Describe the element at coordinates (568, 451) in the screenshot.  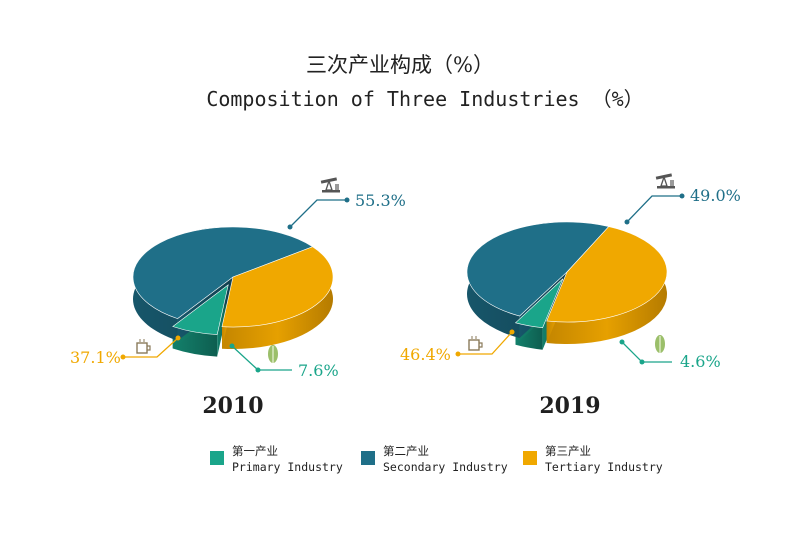
I see `legend-label-cn: 第三产业` at that location.